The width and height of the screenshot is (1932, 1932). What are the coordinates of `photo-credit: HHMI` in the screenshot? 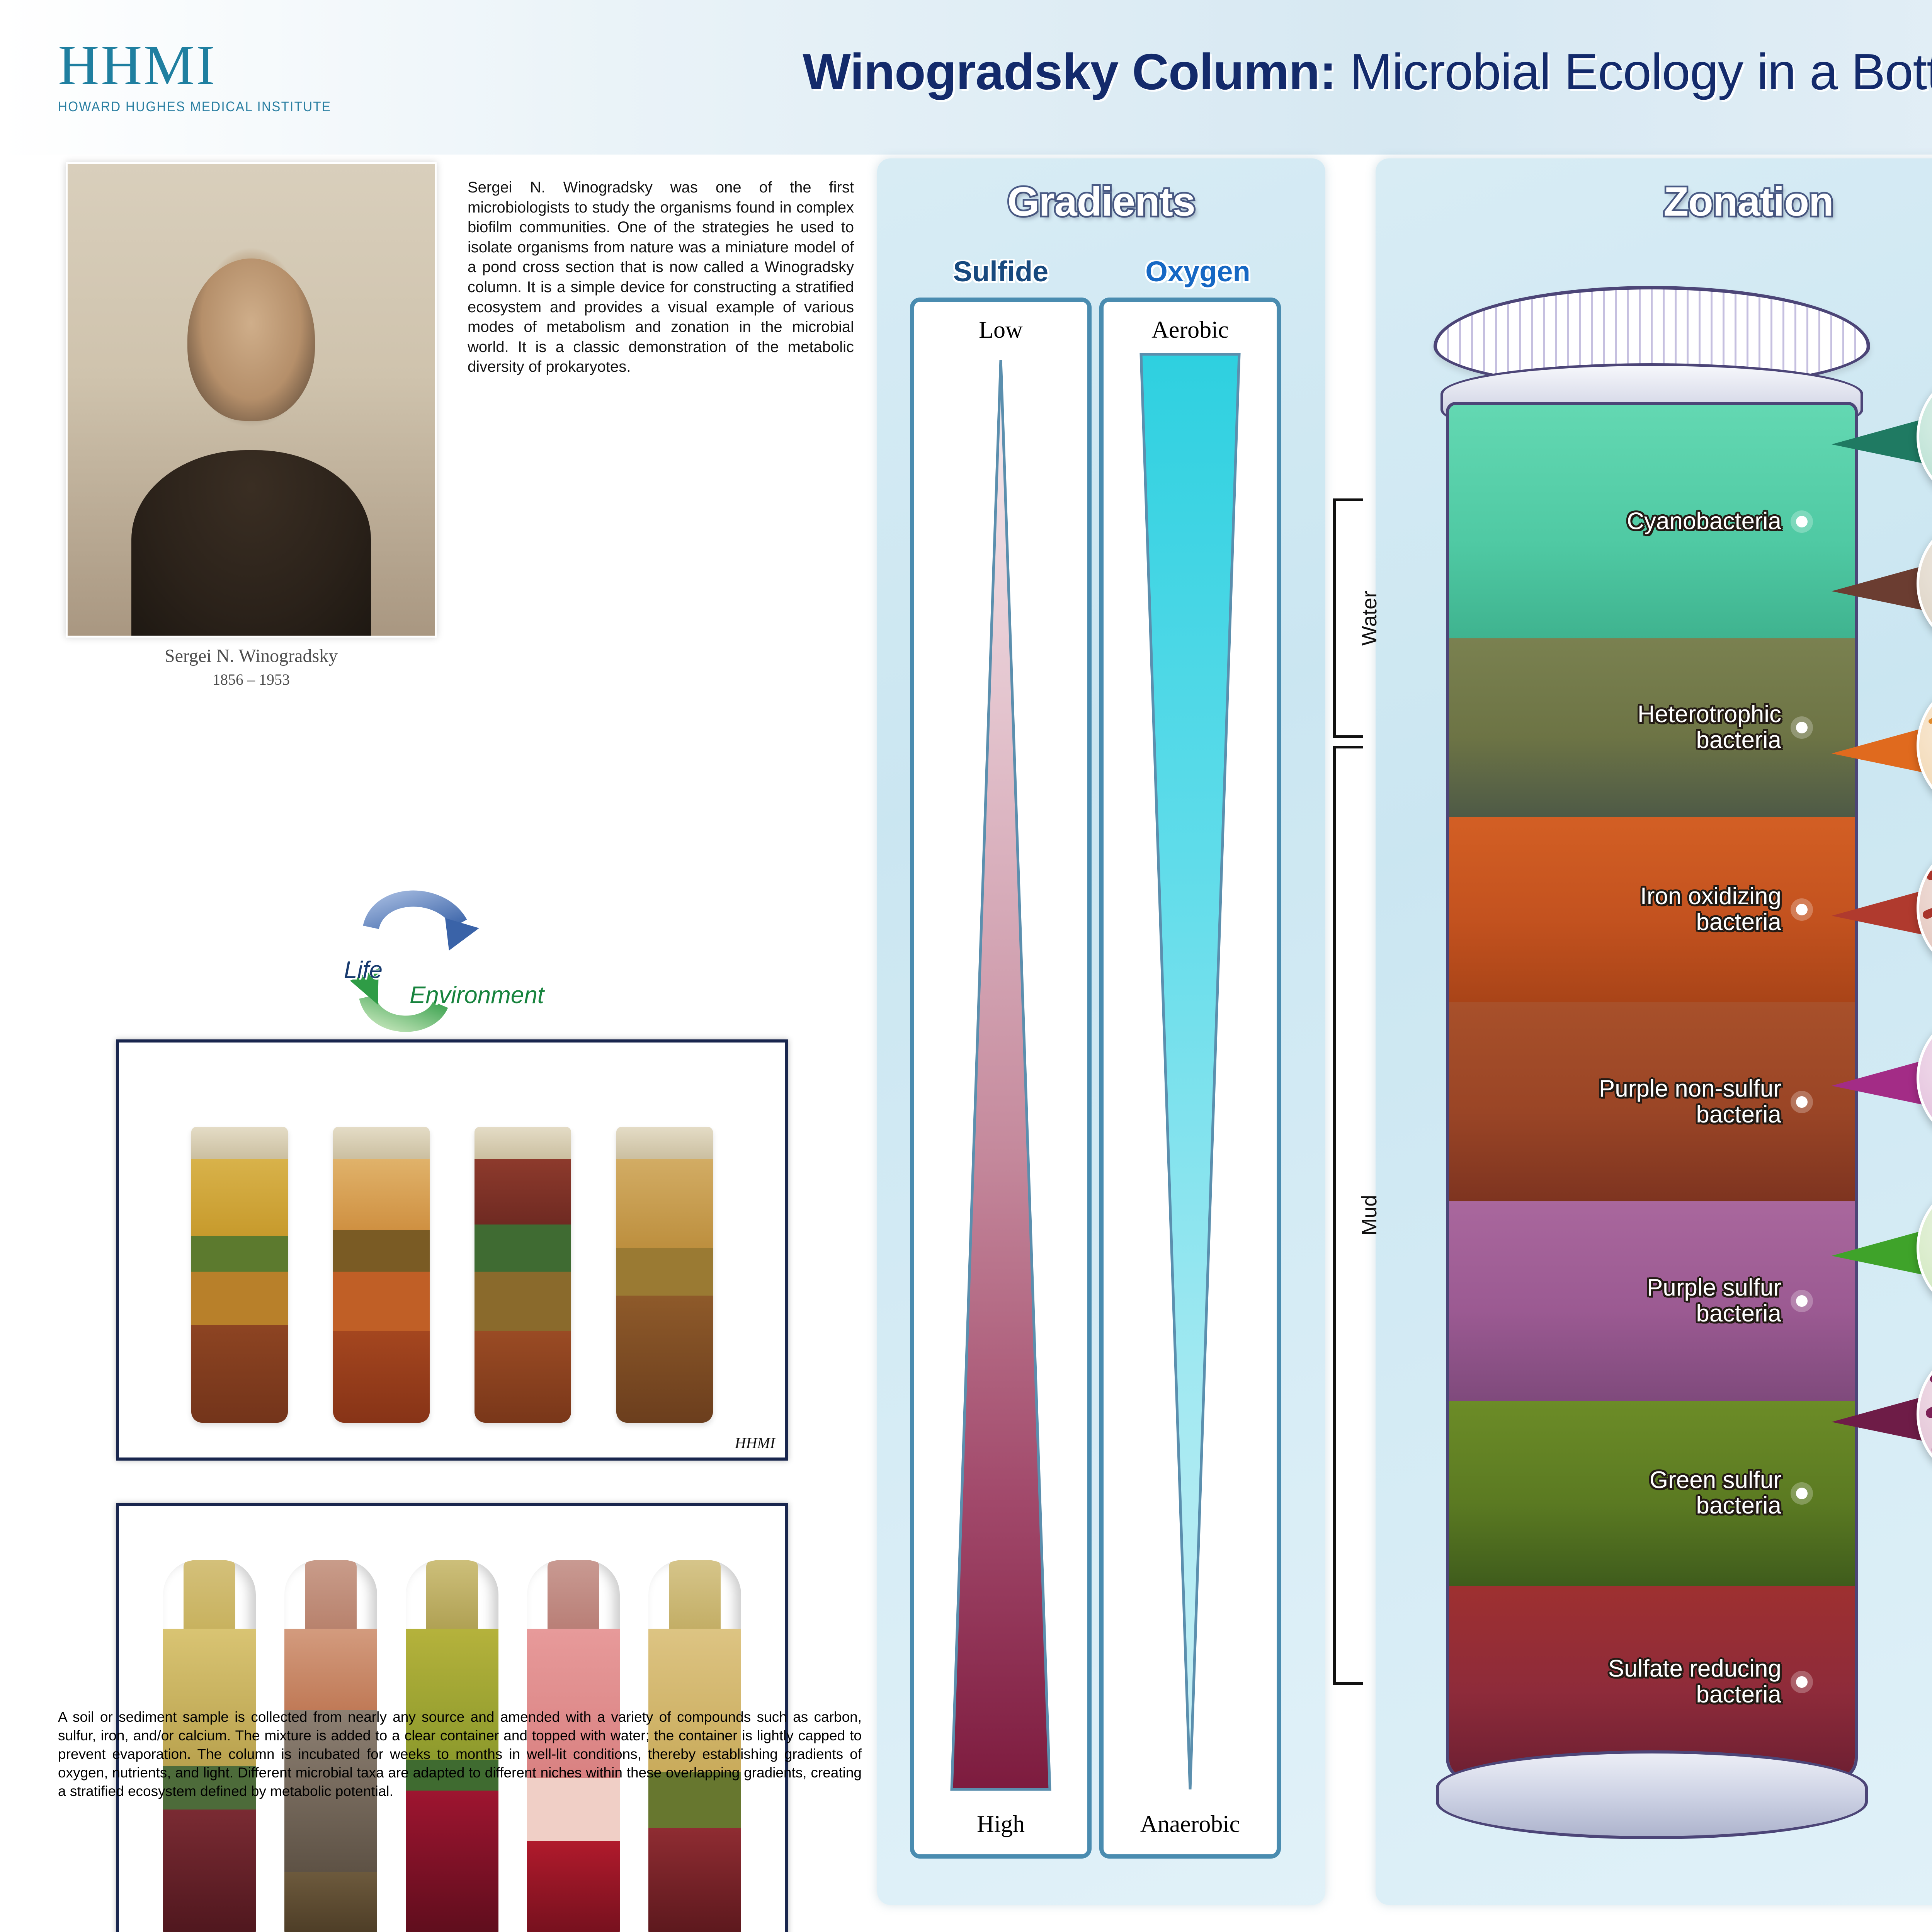 It's located at (755, 1443).